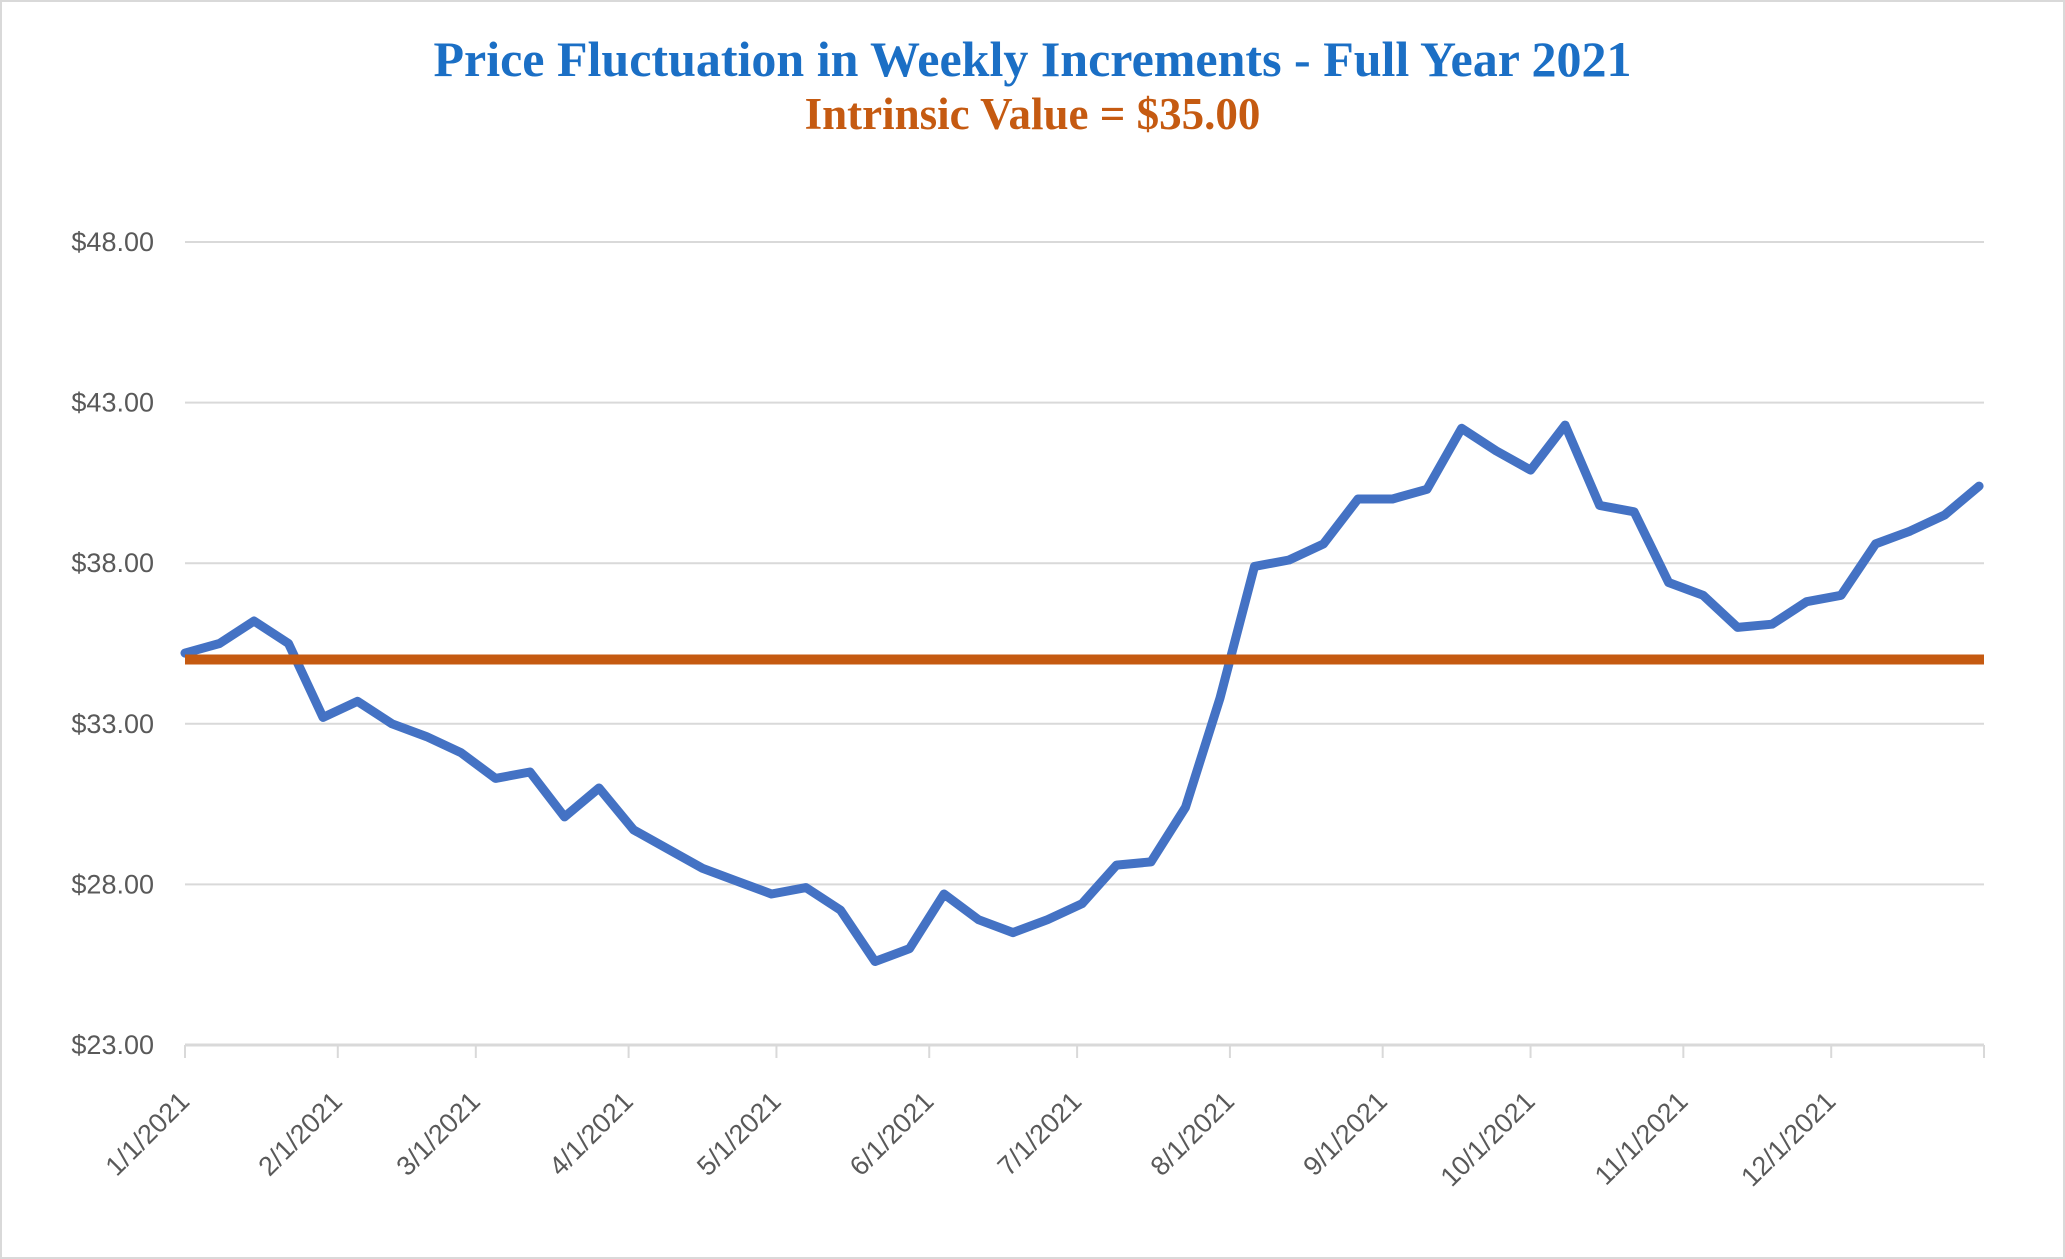  Describe the element at coordinates (112, 403) in the screenshot. I see `y-tick-label: $43.00` at that location.